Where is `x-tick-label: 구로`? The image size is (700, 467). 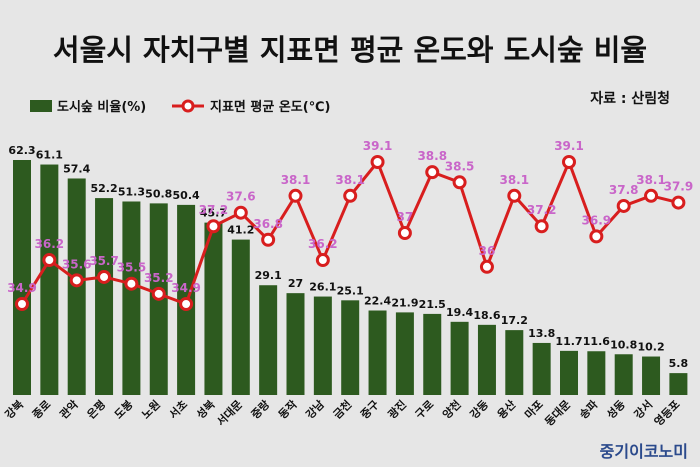
x-tick-label: 구로 is located at coordinates (425, 410).